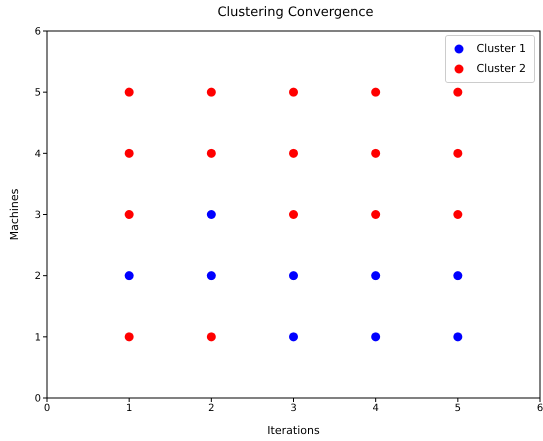  Describe the element at coordinates (293, 430) in the screenshot. I see `x-axis-title: Iterations` at that location.